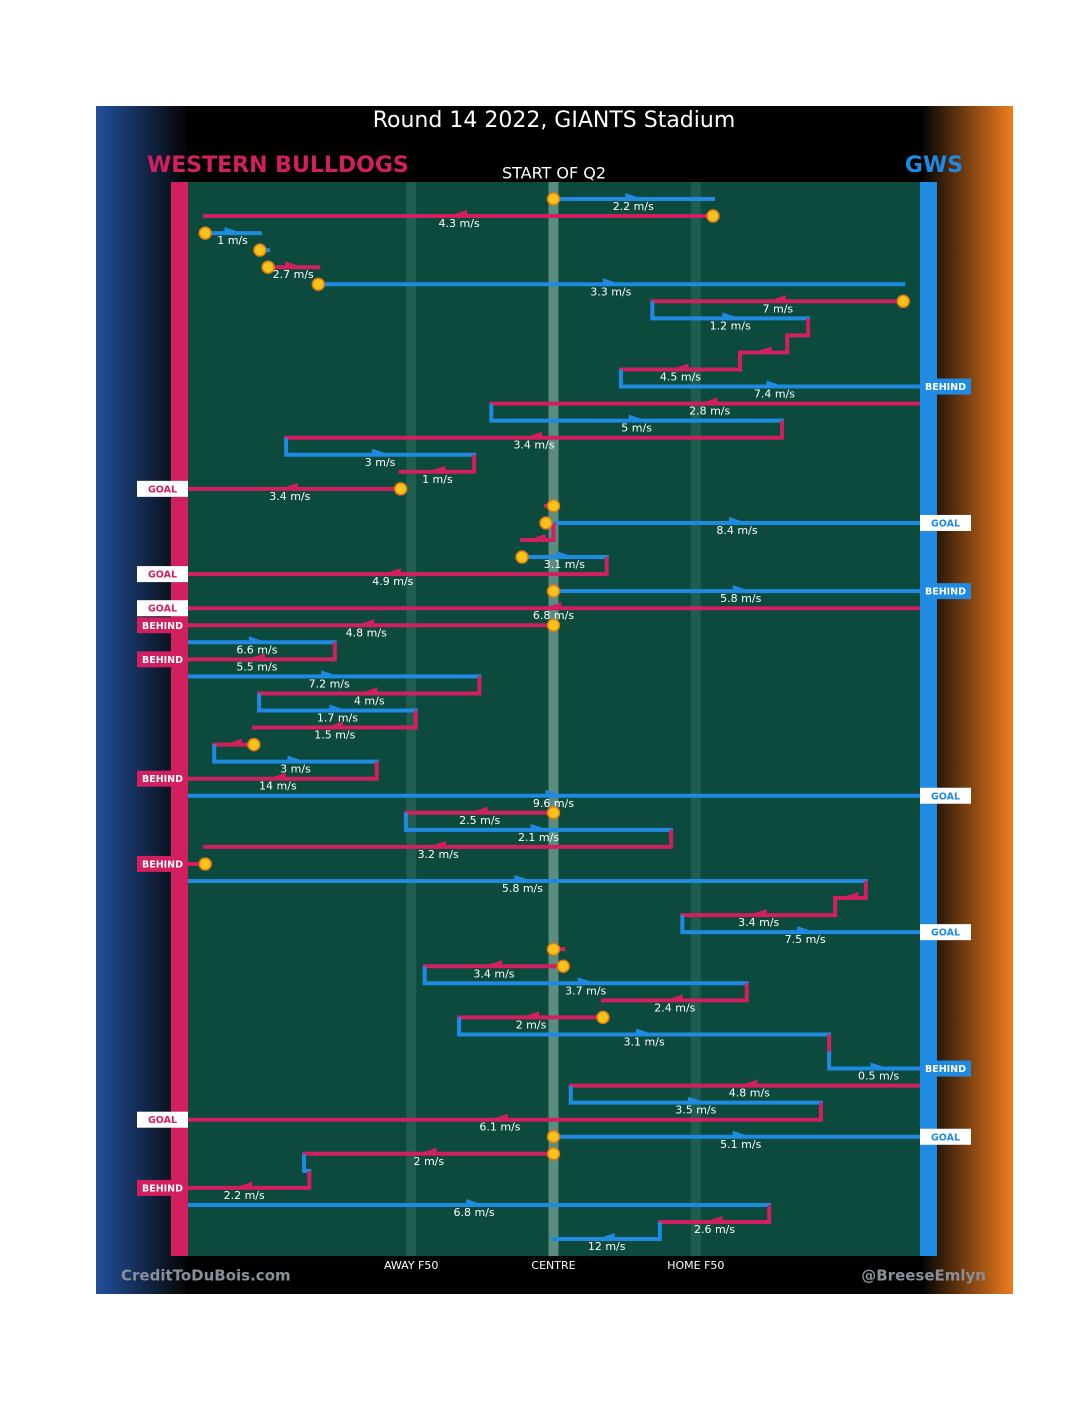 This screenshot has width=1080, height=1415. I want to click on speed-label: 2.5 m/s, so click(479, 820).